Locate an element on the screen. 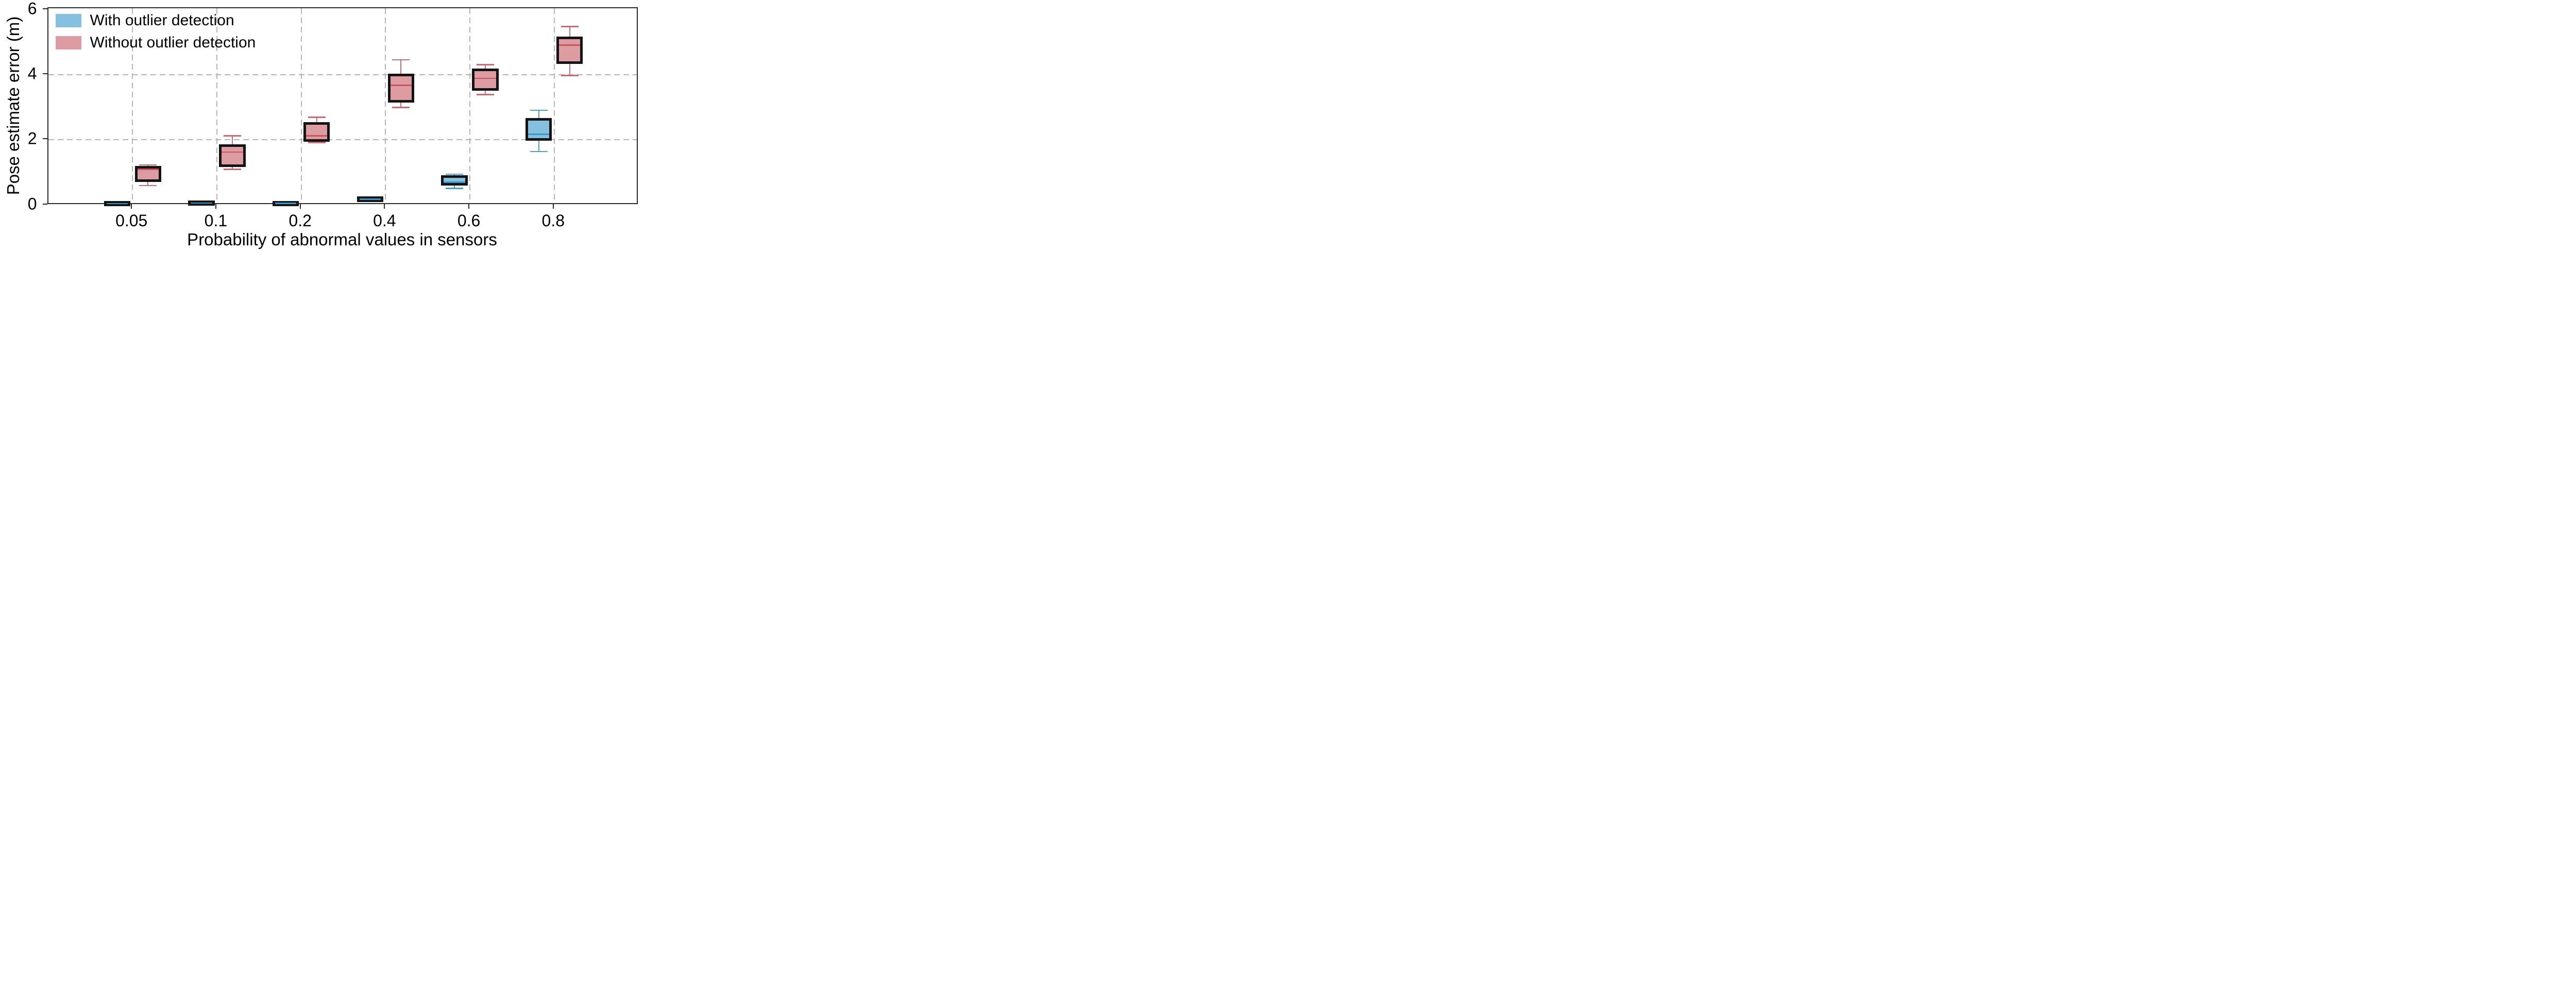 This screenshot has width=2576, height=1001. y-axis-title: Pose estimate error (m) is located at coordinates (13, 105).